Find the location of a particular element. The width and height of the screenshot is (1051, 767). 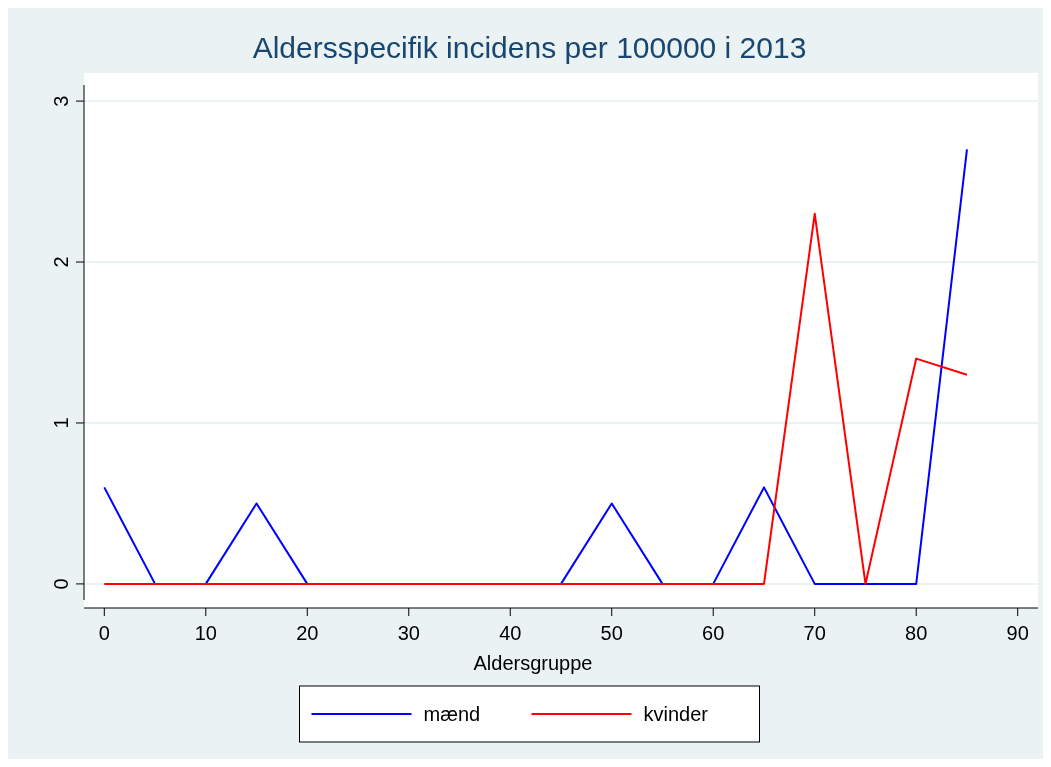

y-tick-label: 2 is located at coordinates (61, 262).